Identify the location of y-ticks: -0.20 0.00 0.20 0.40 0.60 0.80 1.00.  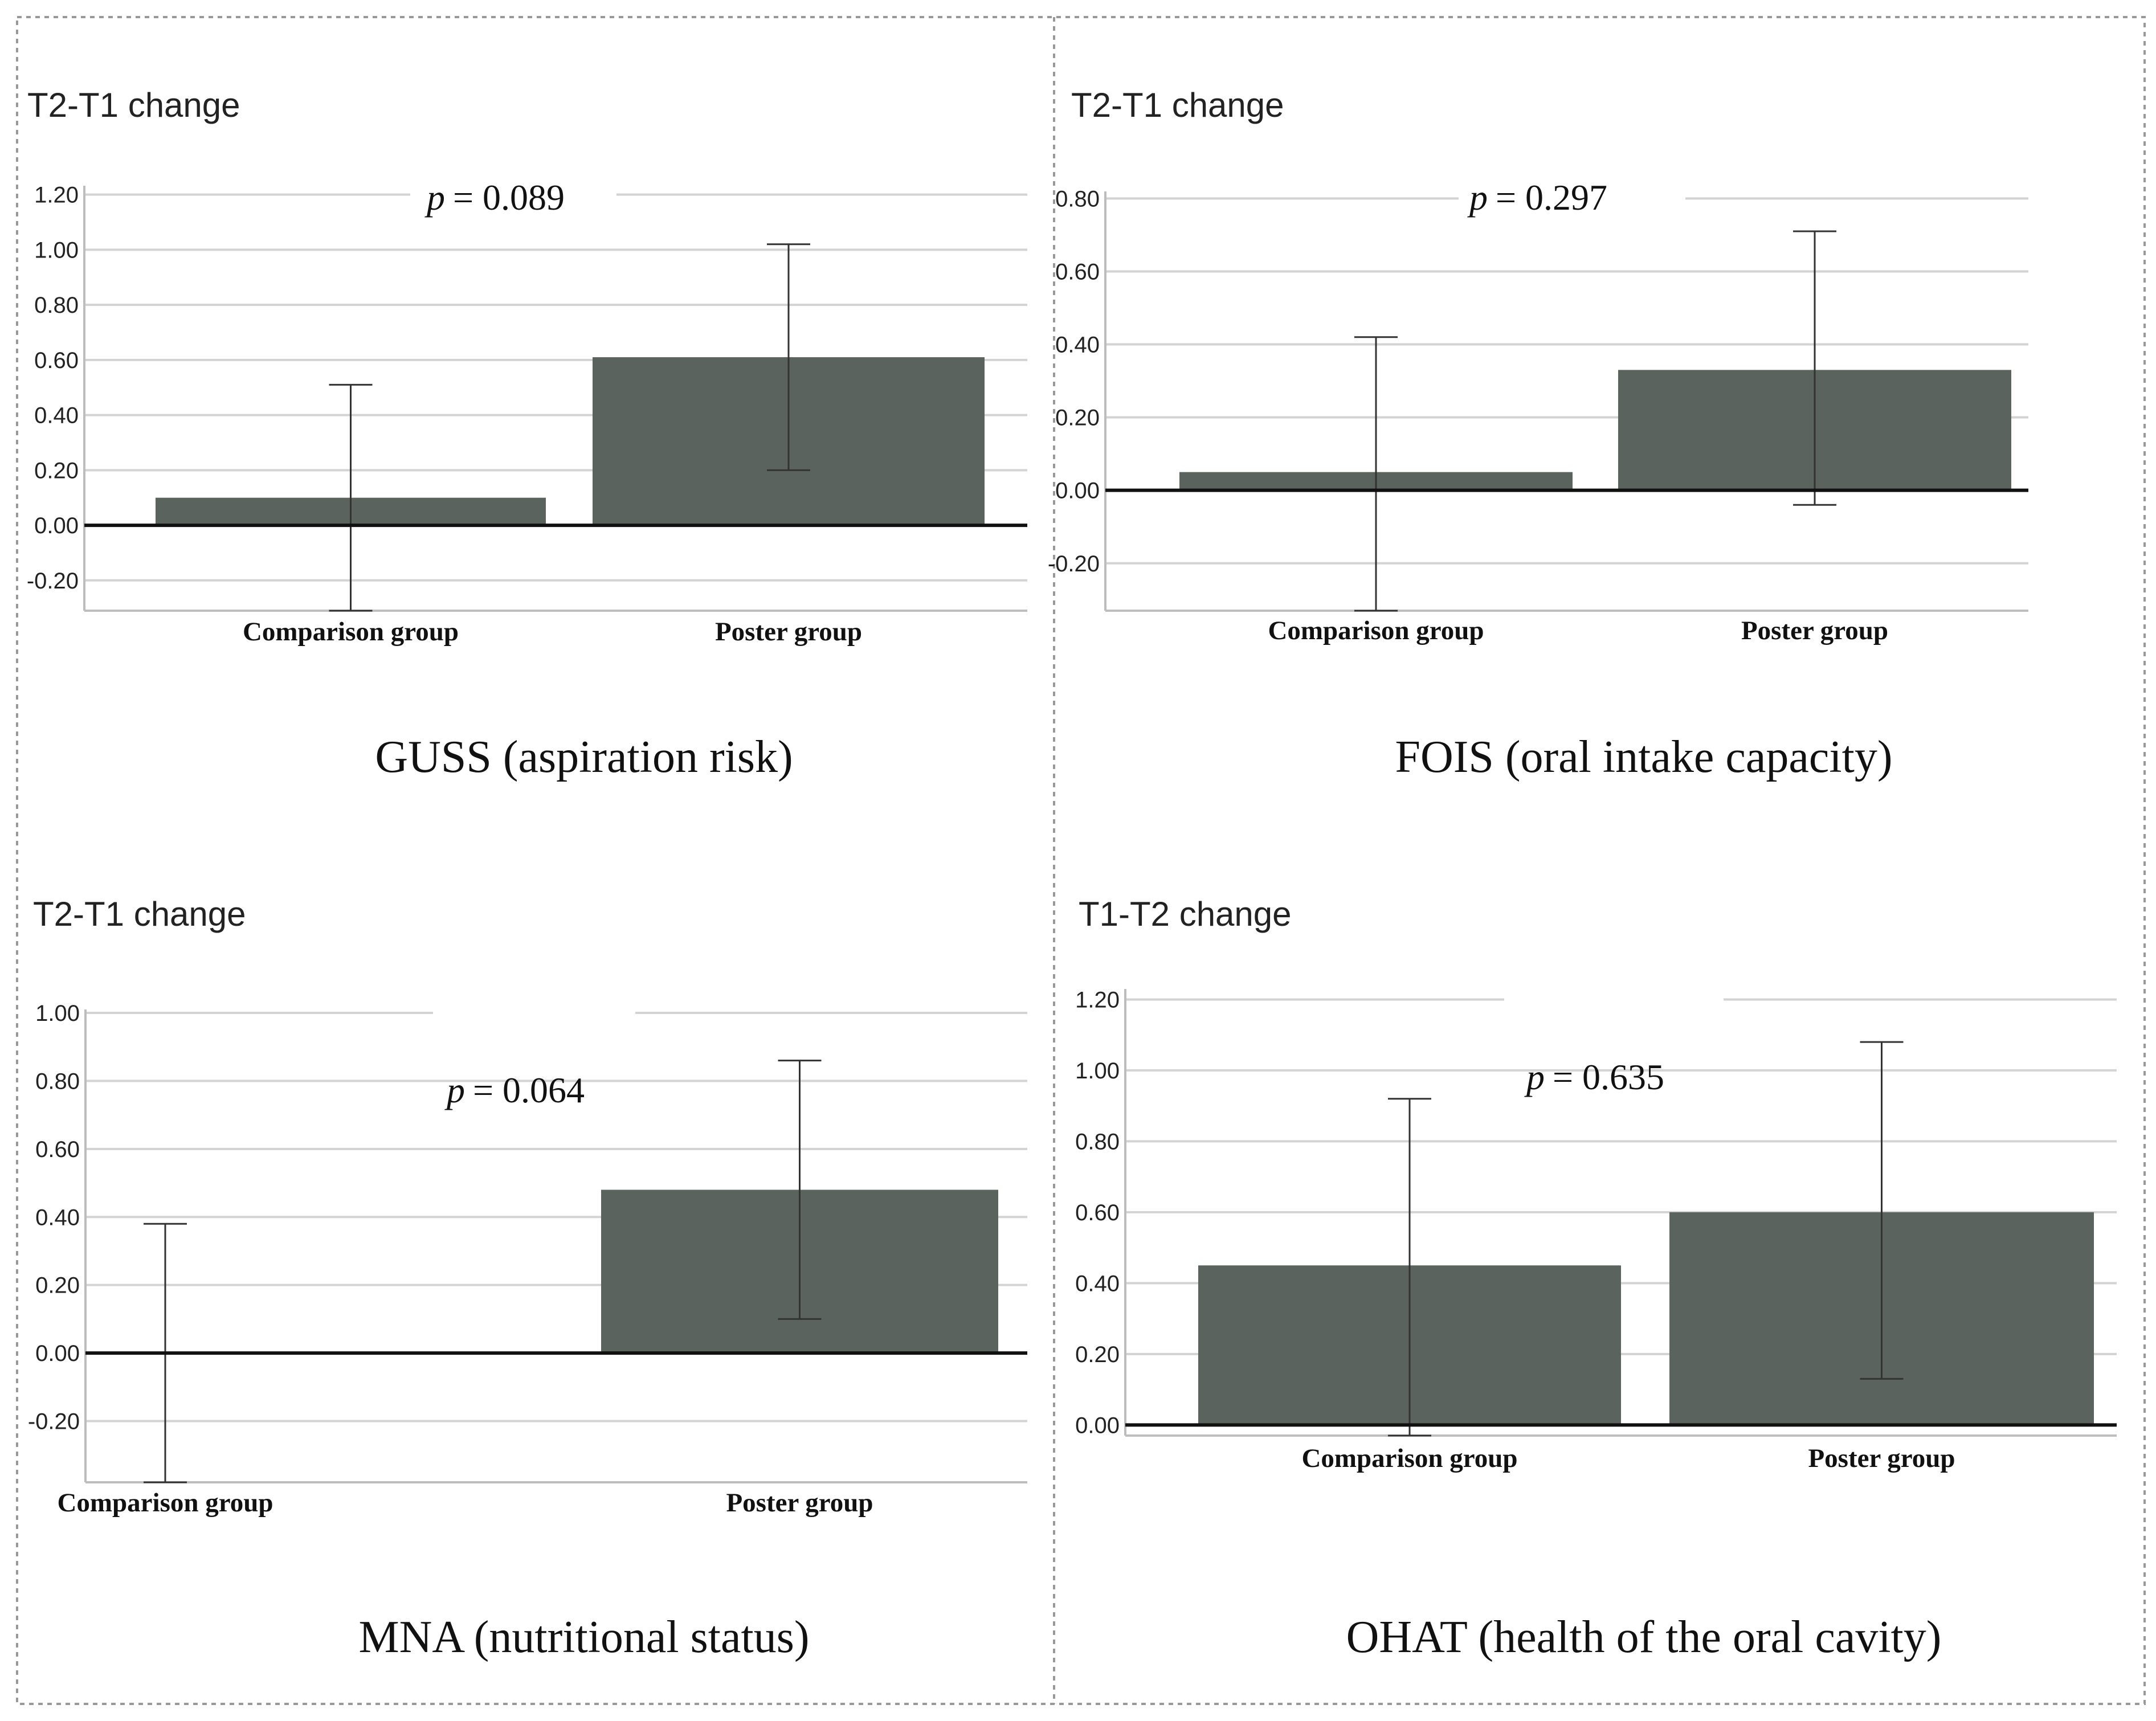
(54, 1217).